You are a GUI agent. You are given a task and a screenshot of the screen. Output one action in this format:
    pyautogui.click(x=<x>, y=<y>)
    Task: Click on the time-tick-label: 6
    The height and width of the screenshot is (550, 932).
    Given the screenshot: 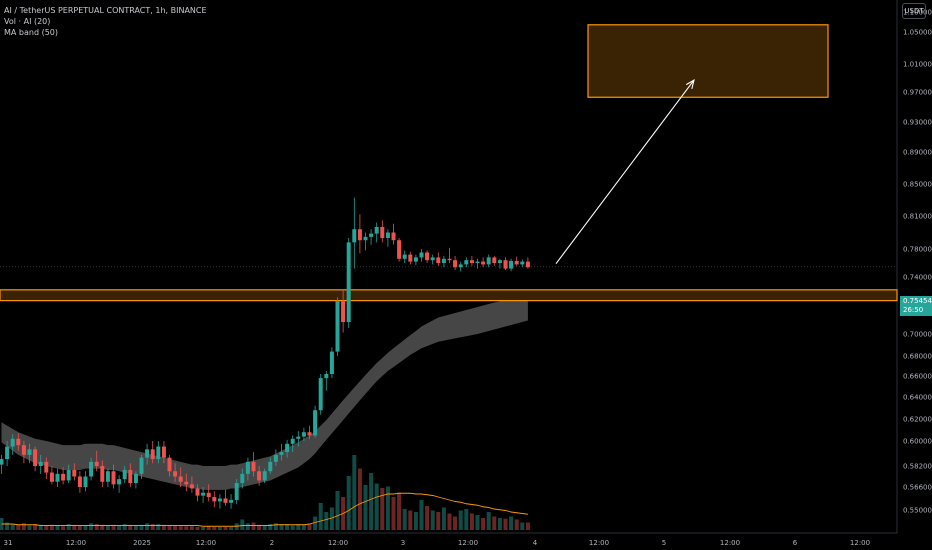 What is the action you would take?
    pyautogui.click(x=795, y=543)
    